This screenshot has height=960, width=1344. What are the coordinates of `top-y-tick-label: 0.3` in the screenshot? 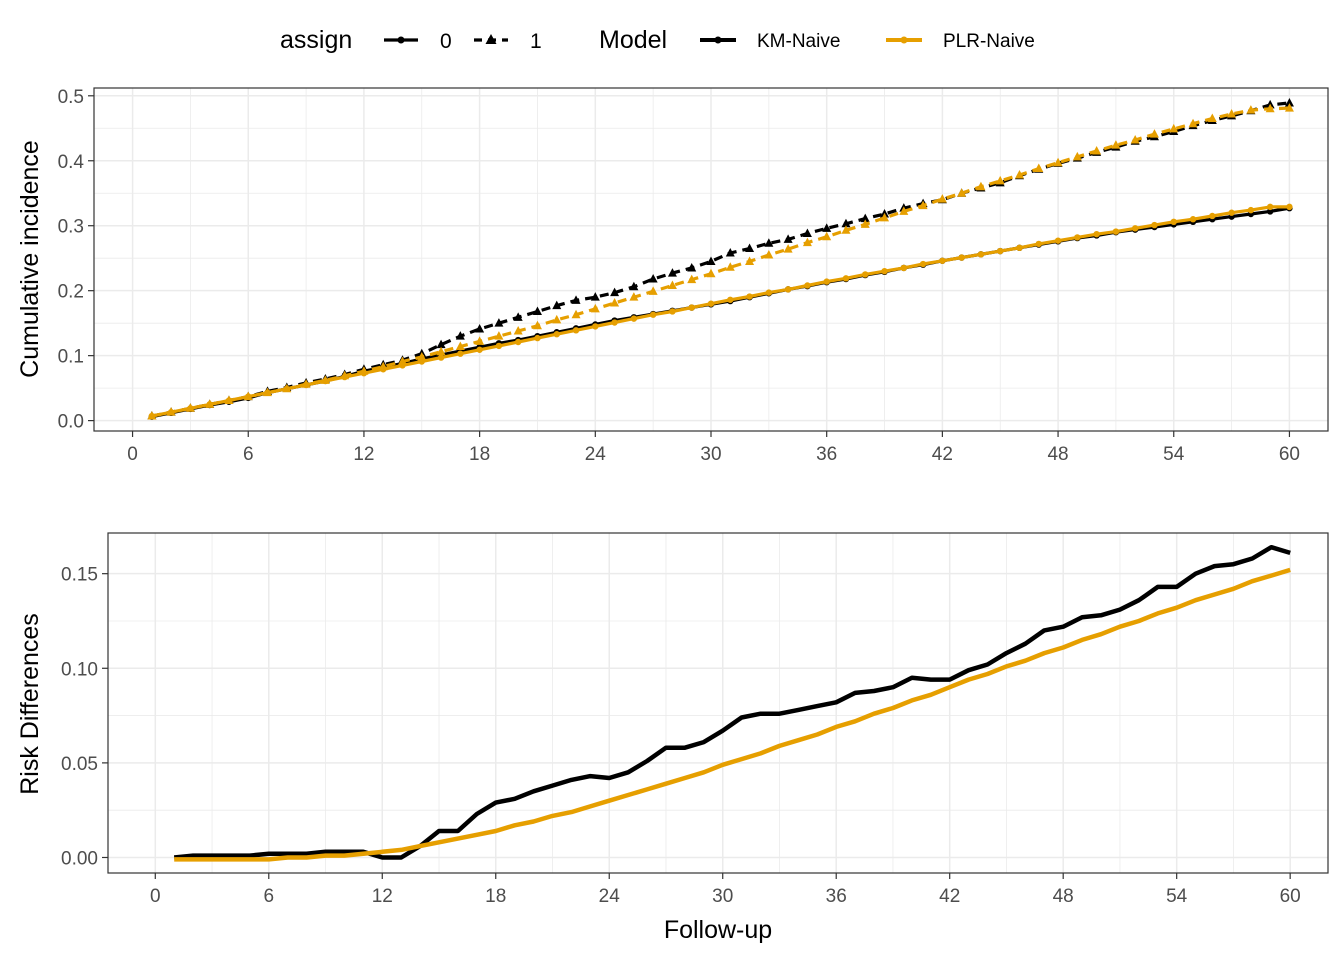 It's located at (71, 227).